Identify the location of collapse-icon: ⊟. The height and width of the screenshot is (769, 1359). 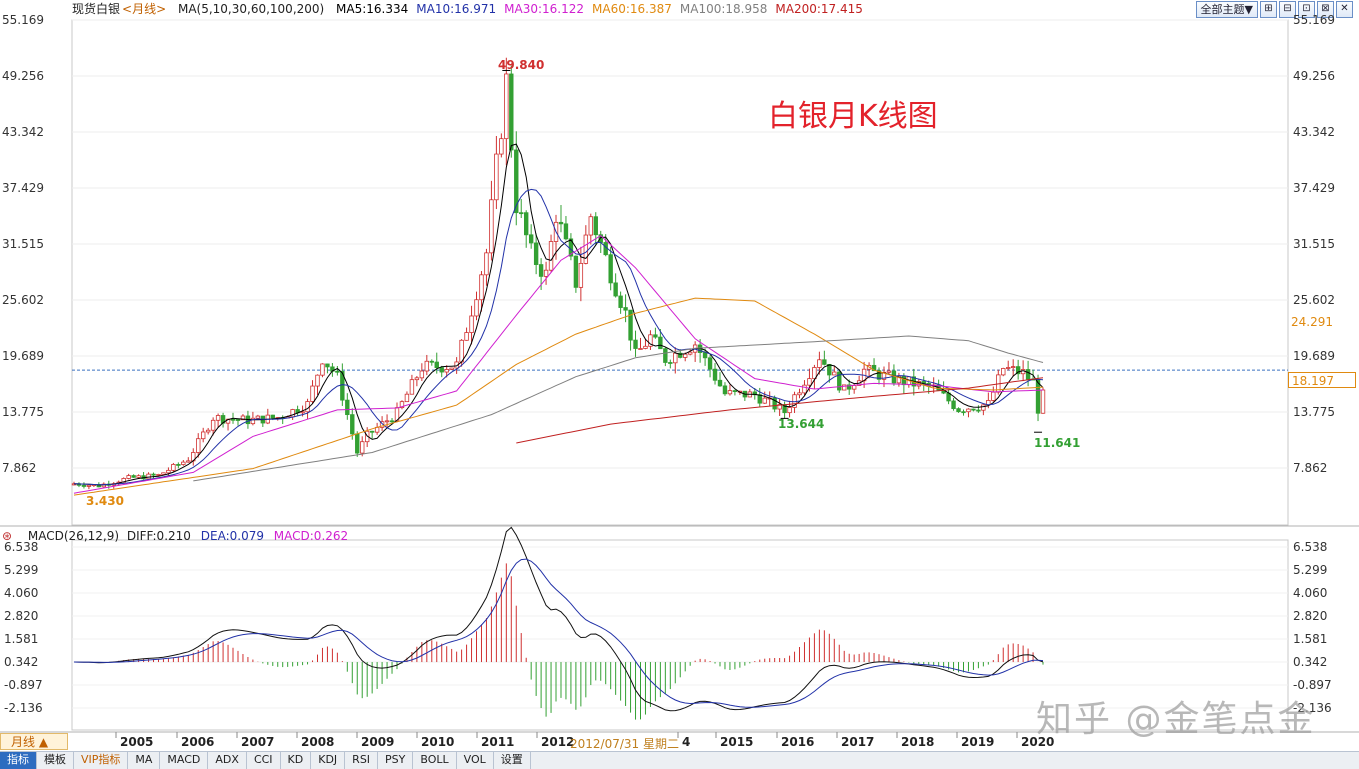
(1287, 9).